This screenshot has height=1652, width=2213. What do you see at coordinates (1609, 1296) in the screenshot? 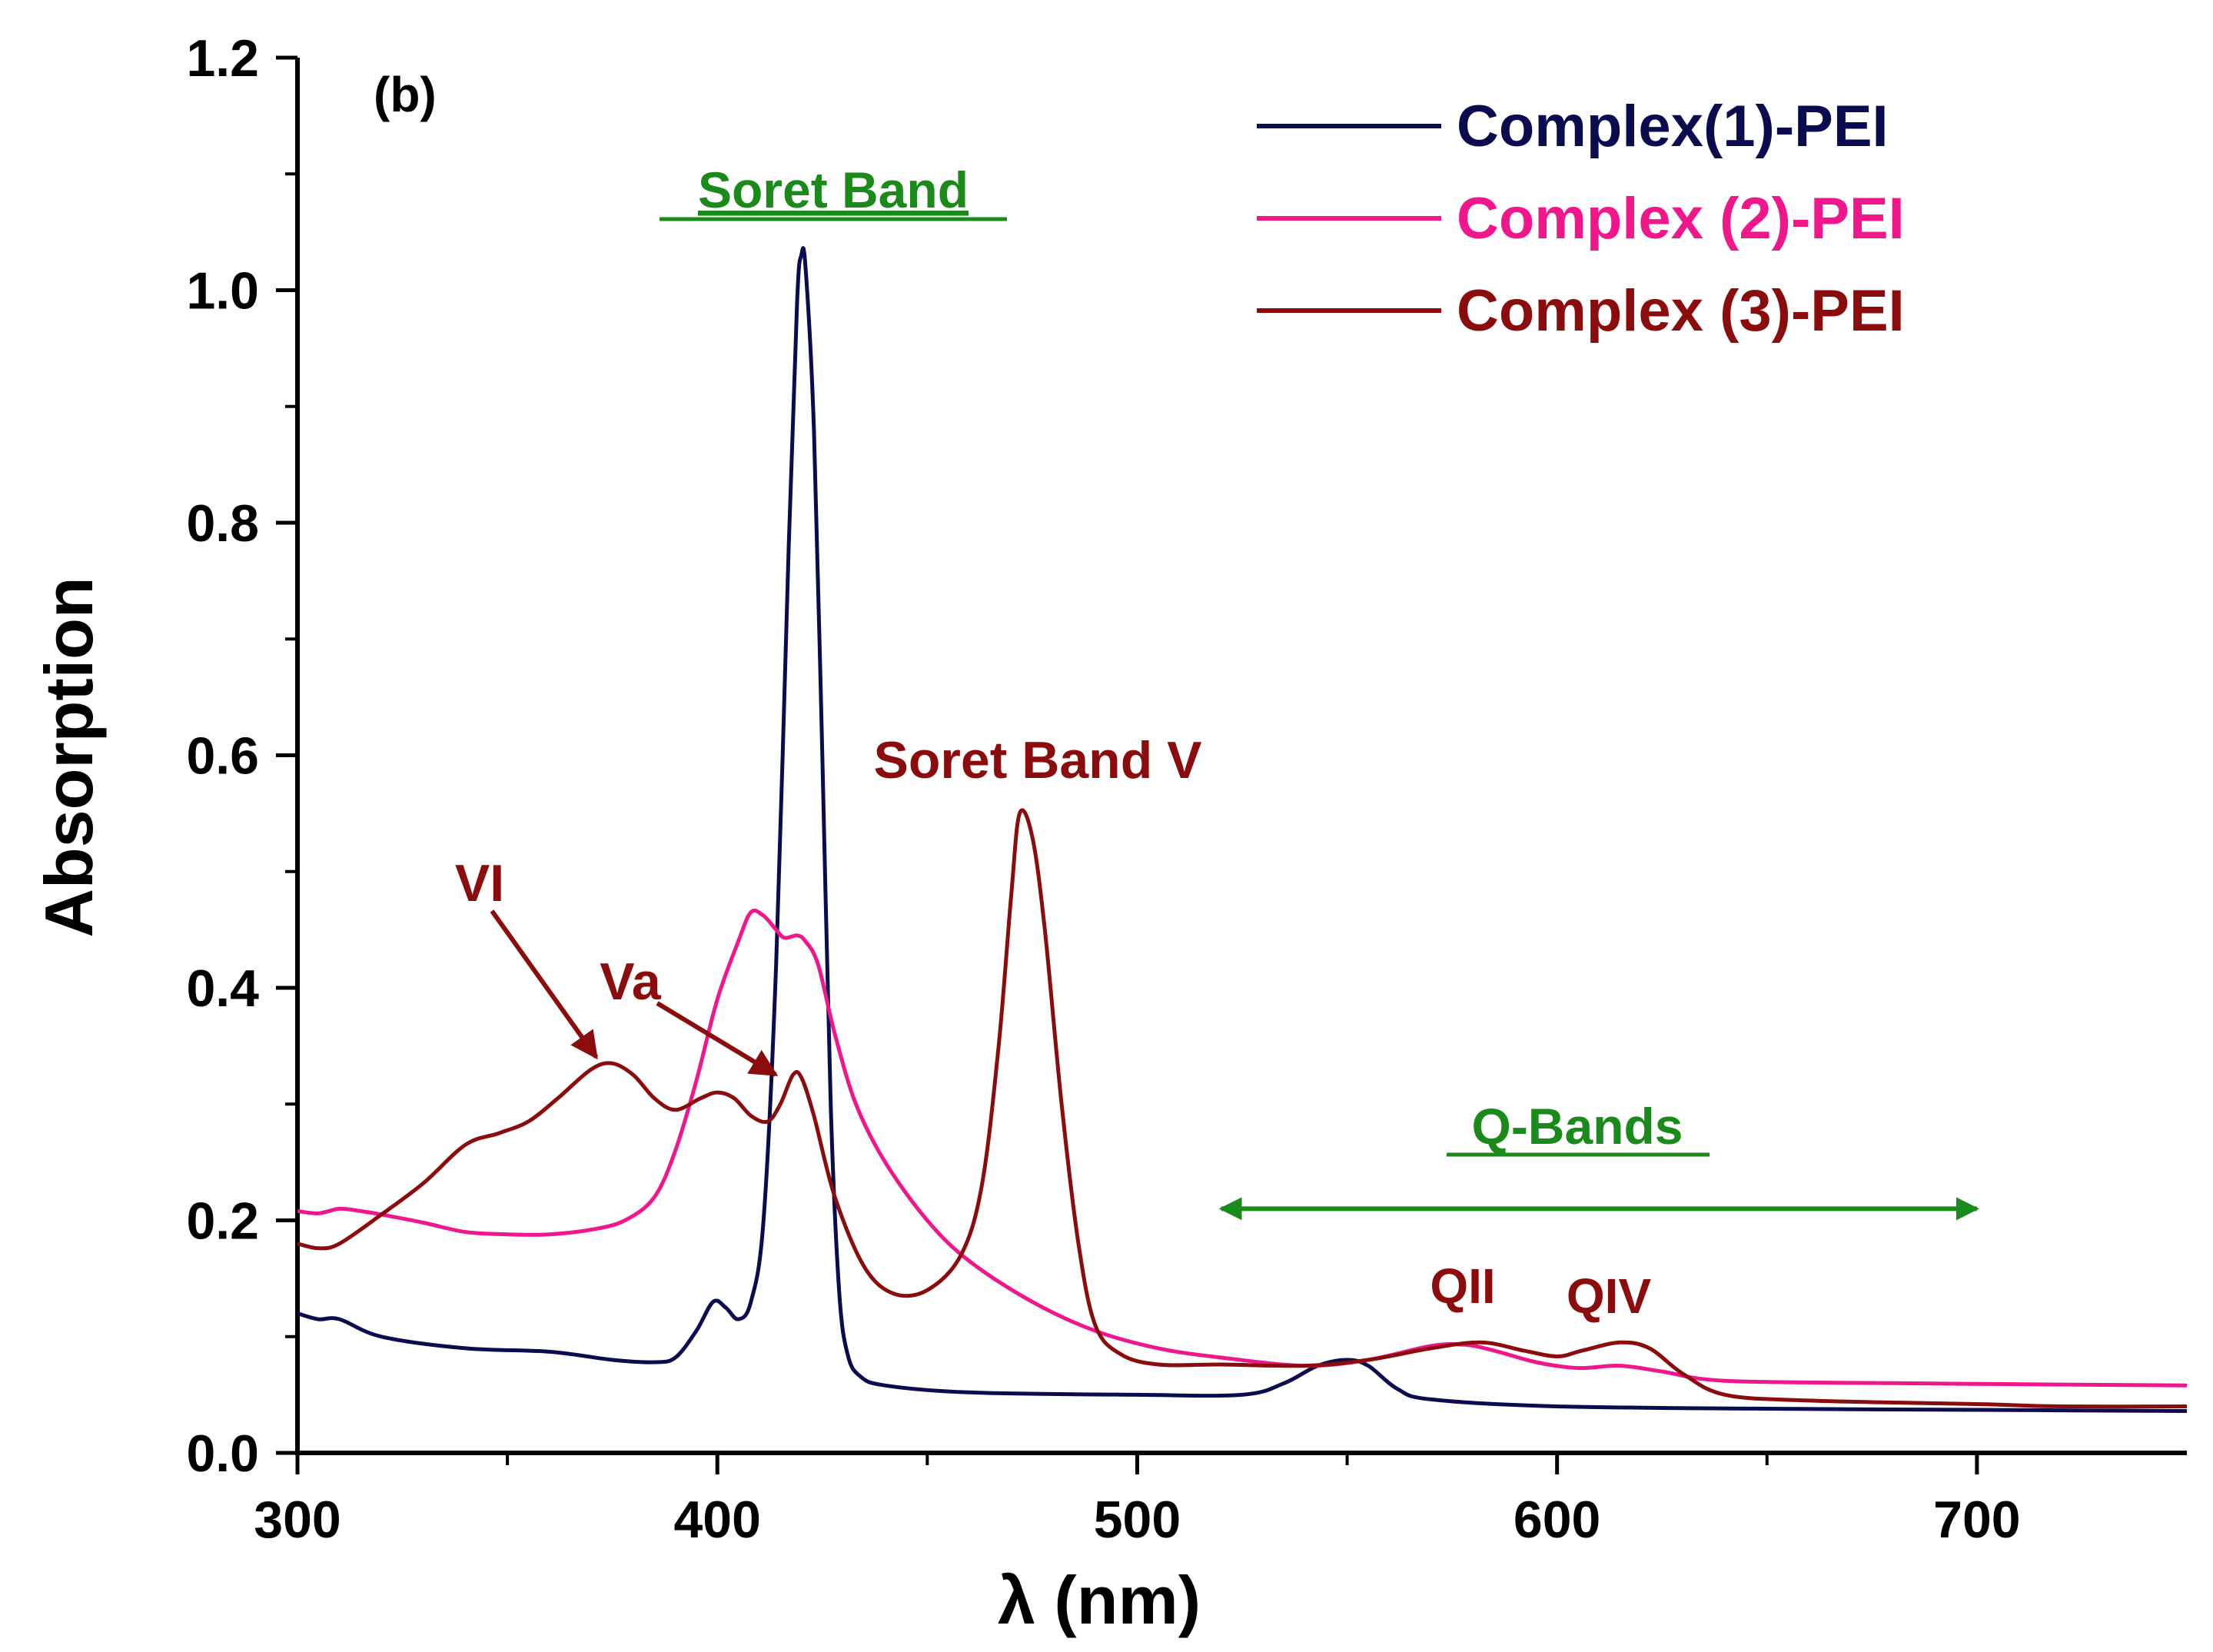
I see `annotation-qiv: QIV` at bounding box center [1609, 1296].